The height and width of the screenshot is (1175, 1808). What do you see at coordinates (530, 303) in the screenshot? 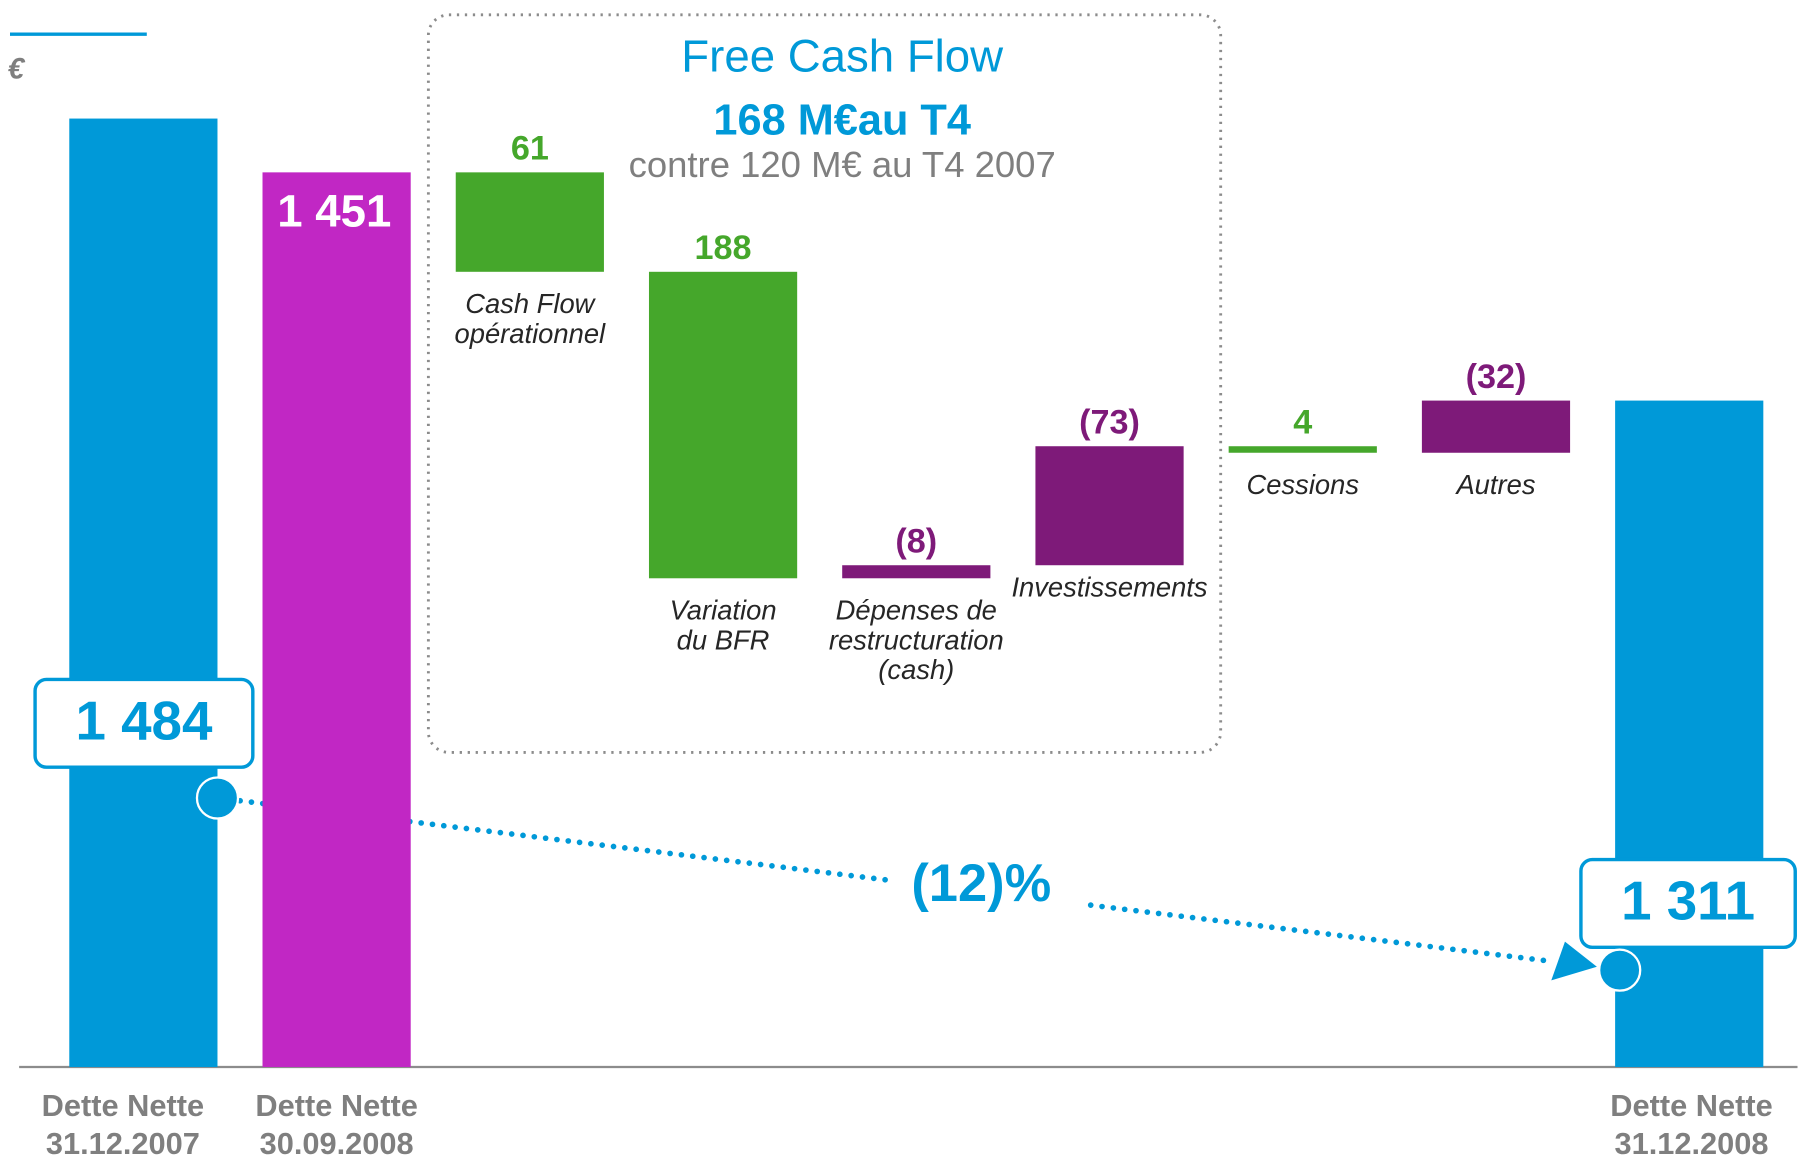
I see `category-label: Cash Flow` at bounding box center [530, 303].